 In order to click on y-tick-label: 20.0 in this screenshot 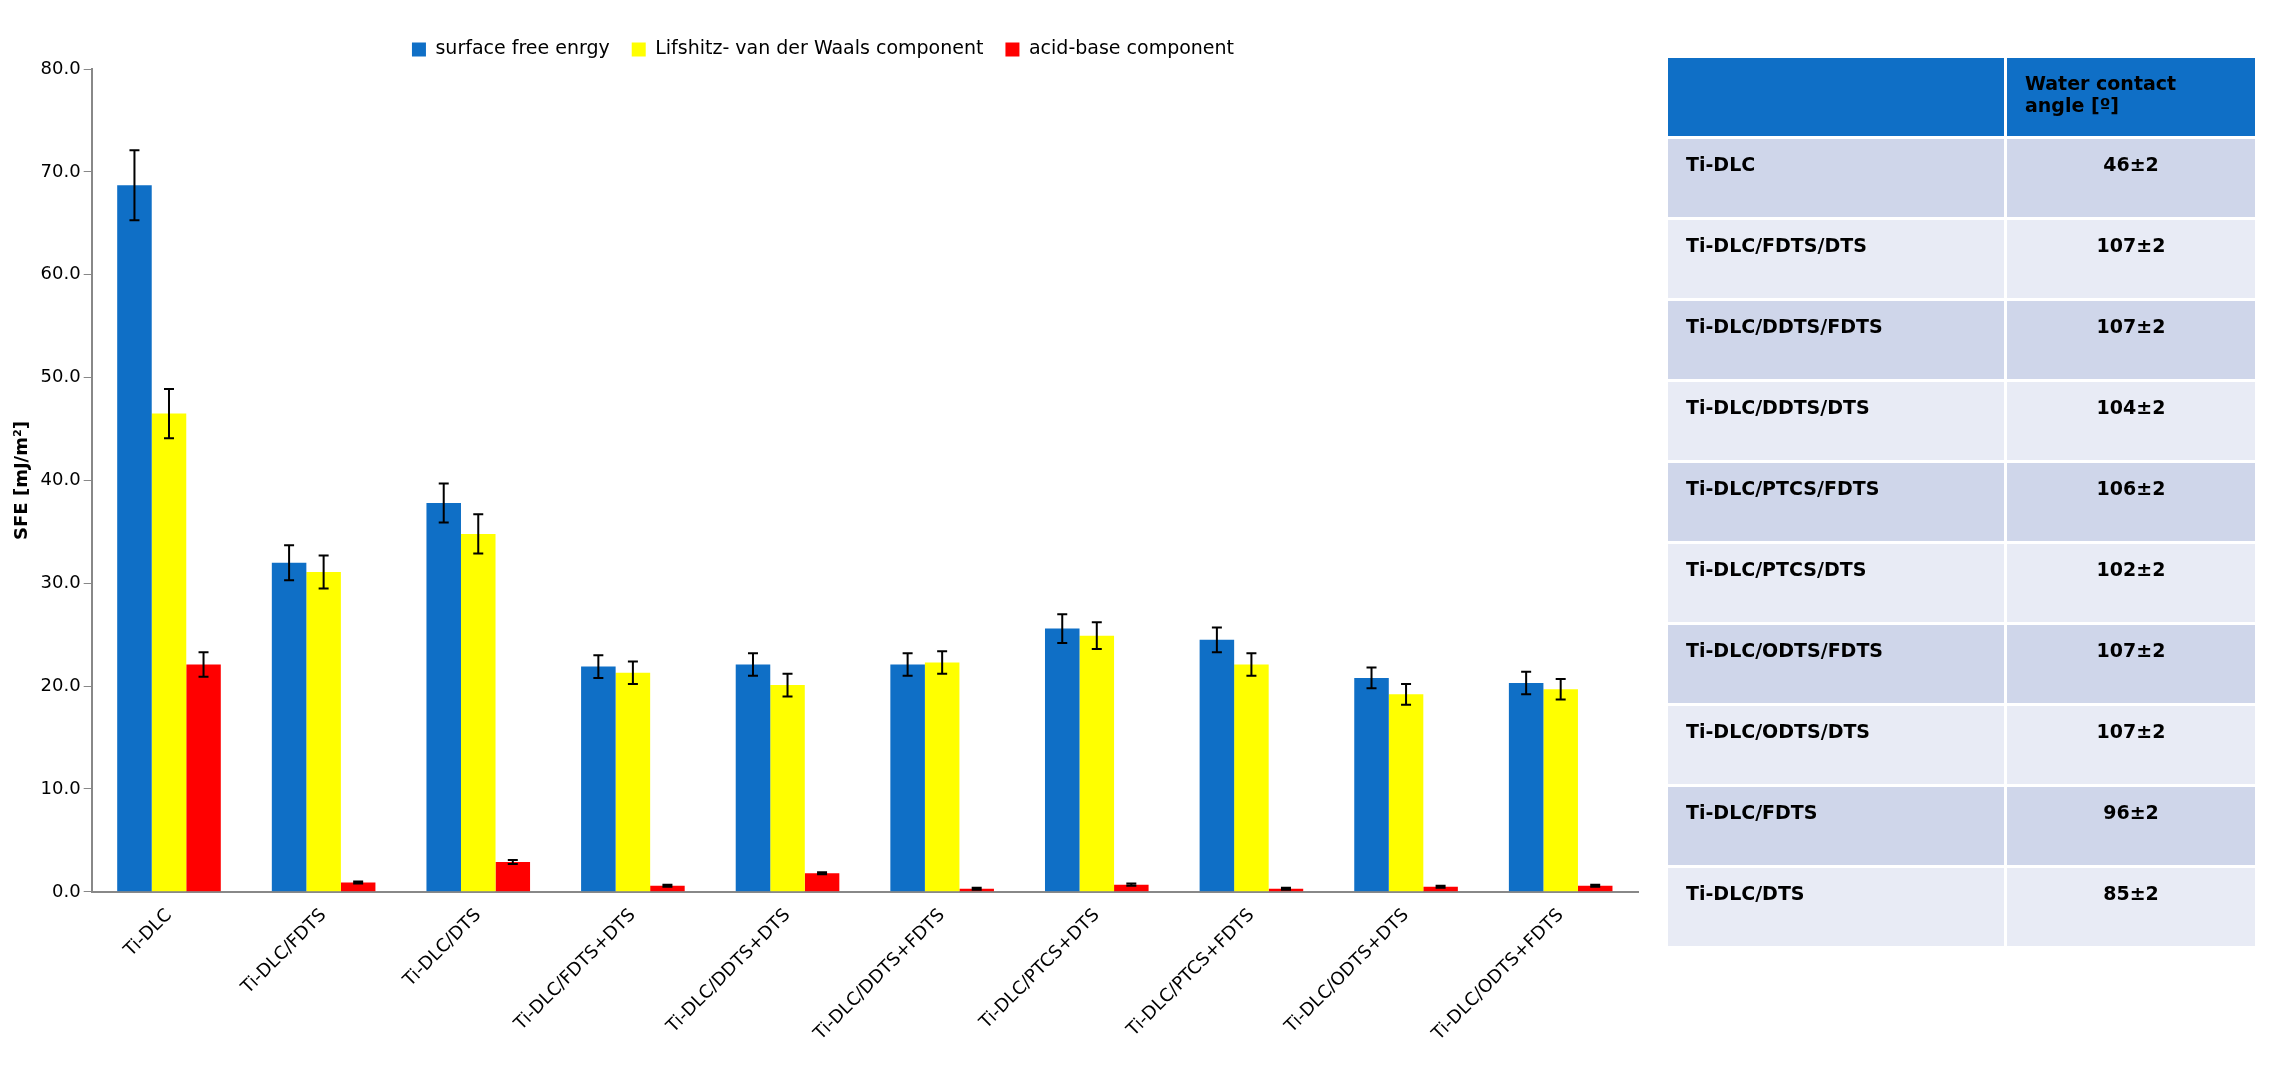, I will do `click(60, 684)`.